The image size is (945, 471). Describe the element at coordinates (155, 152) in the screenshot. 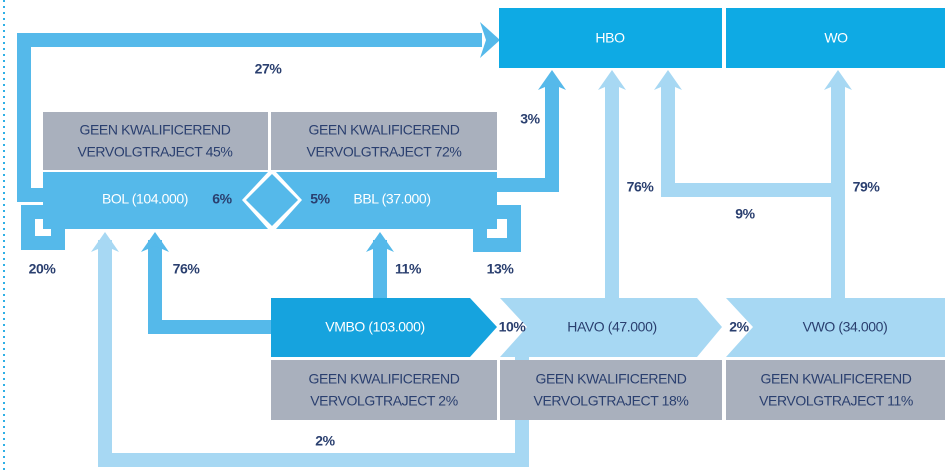

I see `exit-label: VERVOLGTRAJECT 45%` at that location.